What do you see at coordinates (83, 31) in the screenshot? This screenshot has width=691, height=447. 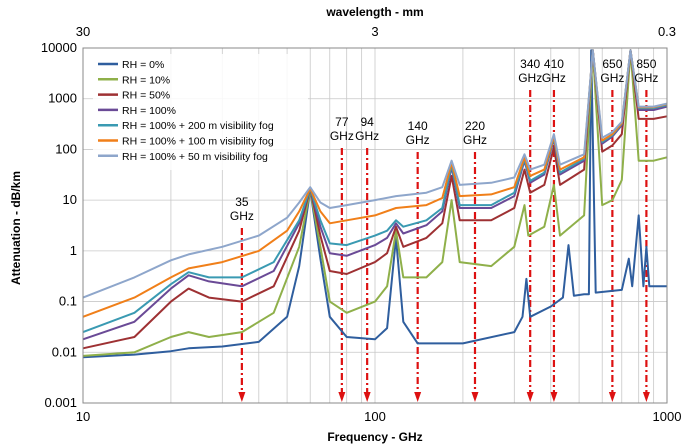 I see `top-tick-label: 30` at bounding box center [83, 31].